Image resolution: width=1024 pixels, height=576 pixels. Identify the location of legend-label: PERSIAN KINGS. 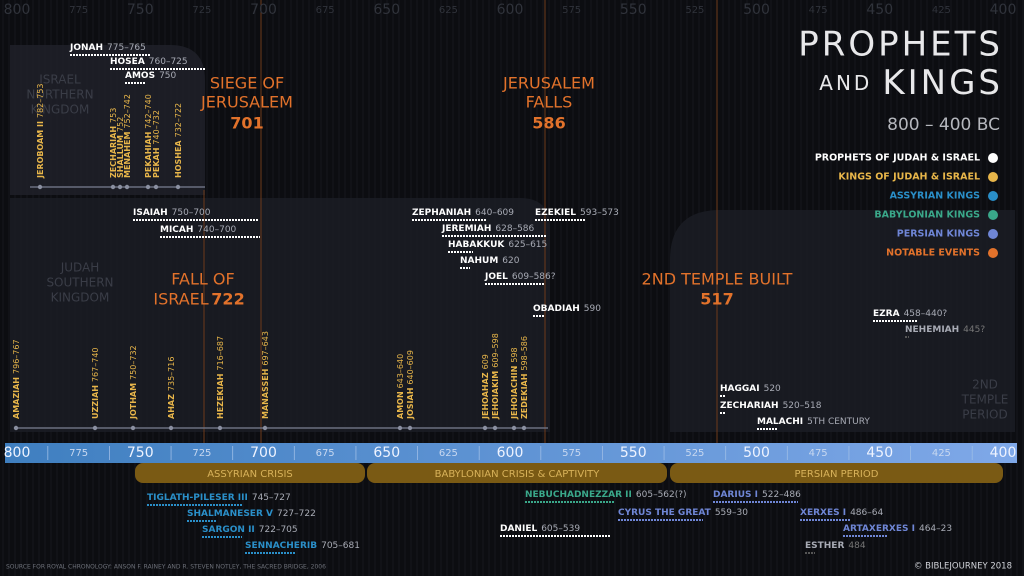
(938, 234).